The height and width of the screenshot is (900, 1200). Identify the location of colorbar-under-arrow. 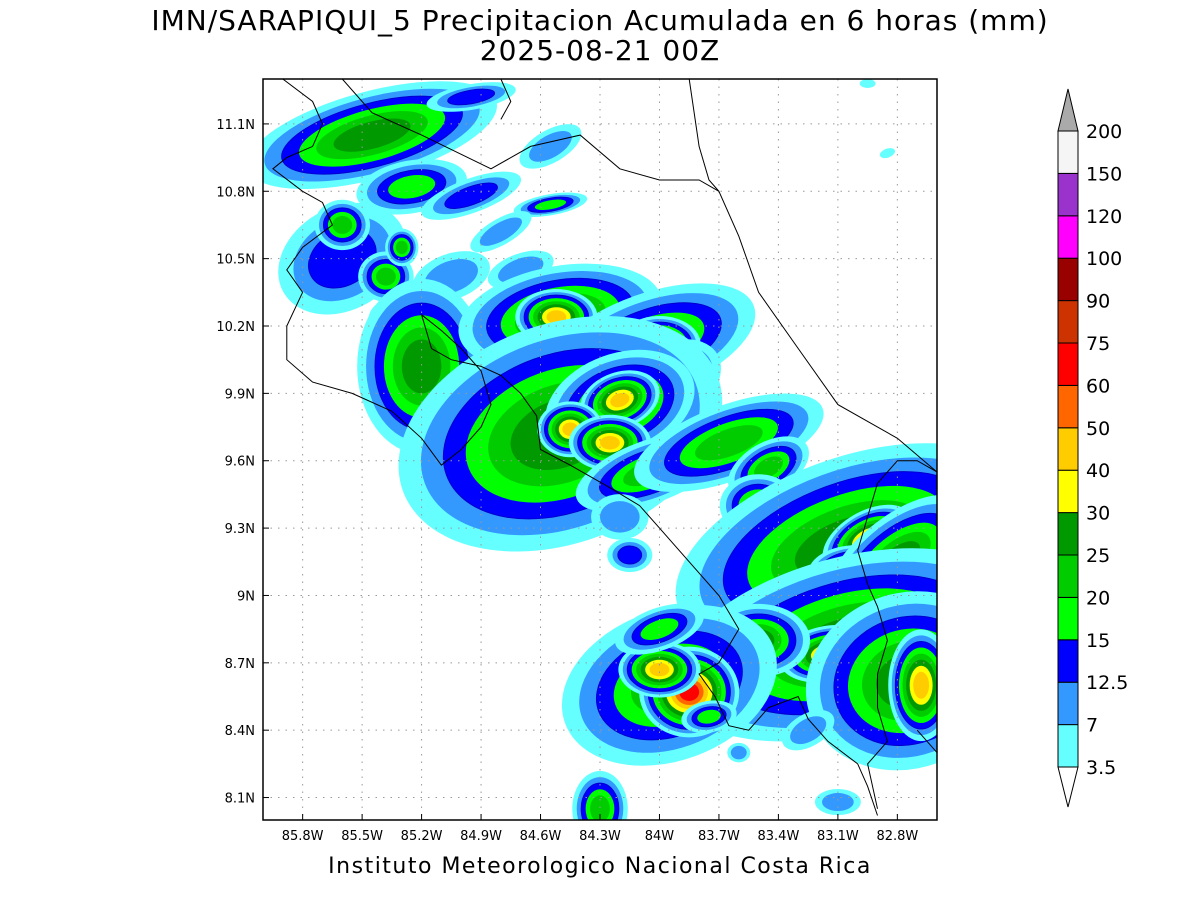
(1068, 787).